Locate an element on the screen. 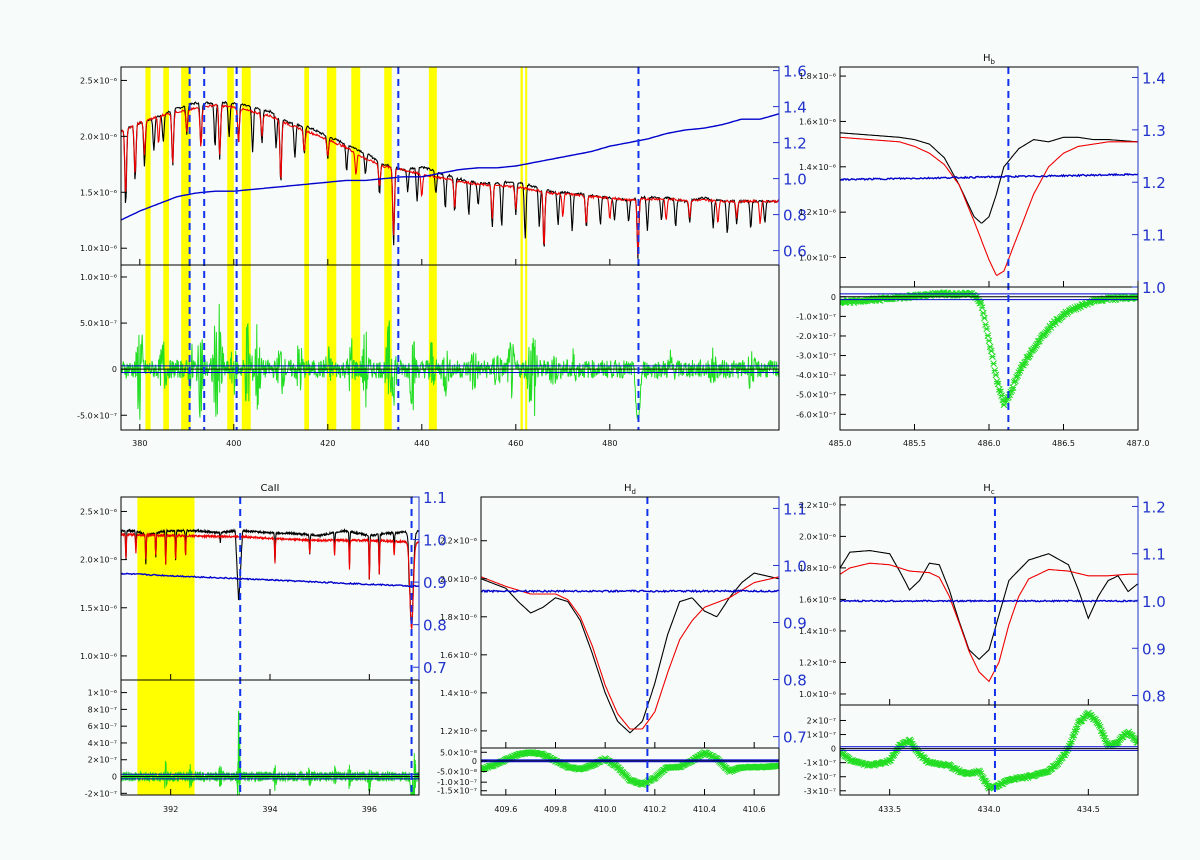  panel-title-subscript: d is located at coordinates (634, 492).